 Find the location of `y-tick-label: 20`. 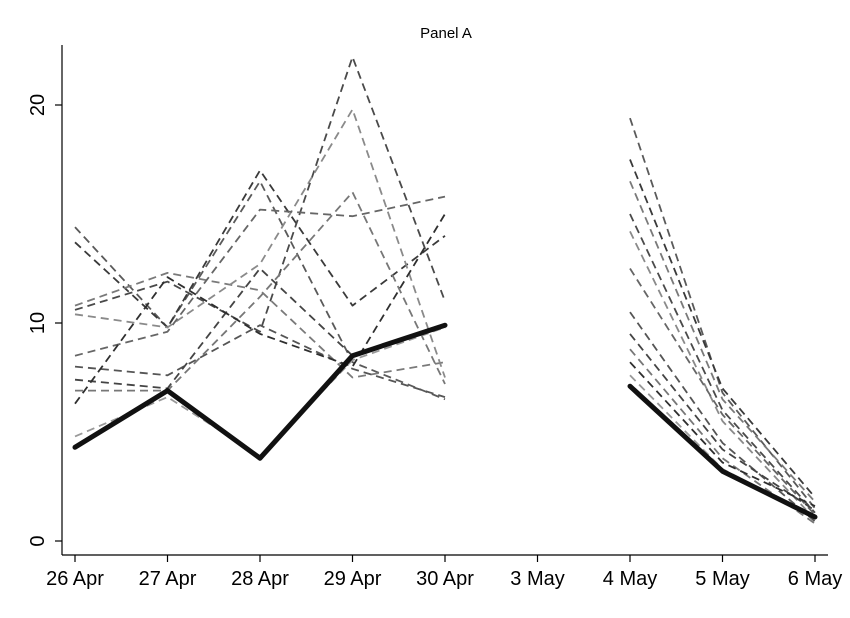

y-tick-label: 20 is located at coordinates (38, 105).